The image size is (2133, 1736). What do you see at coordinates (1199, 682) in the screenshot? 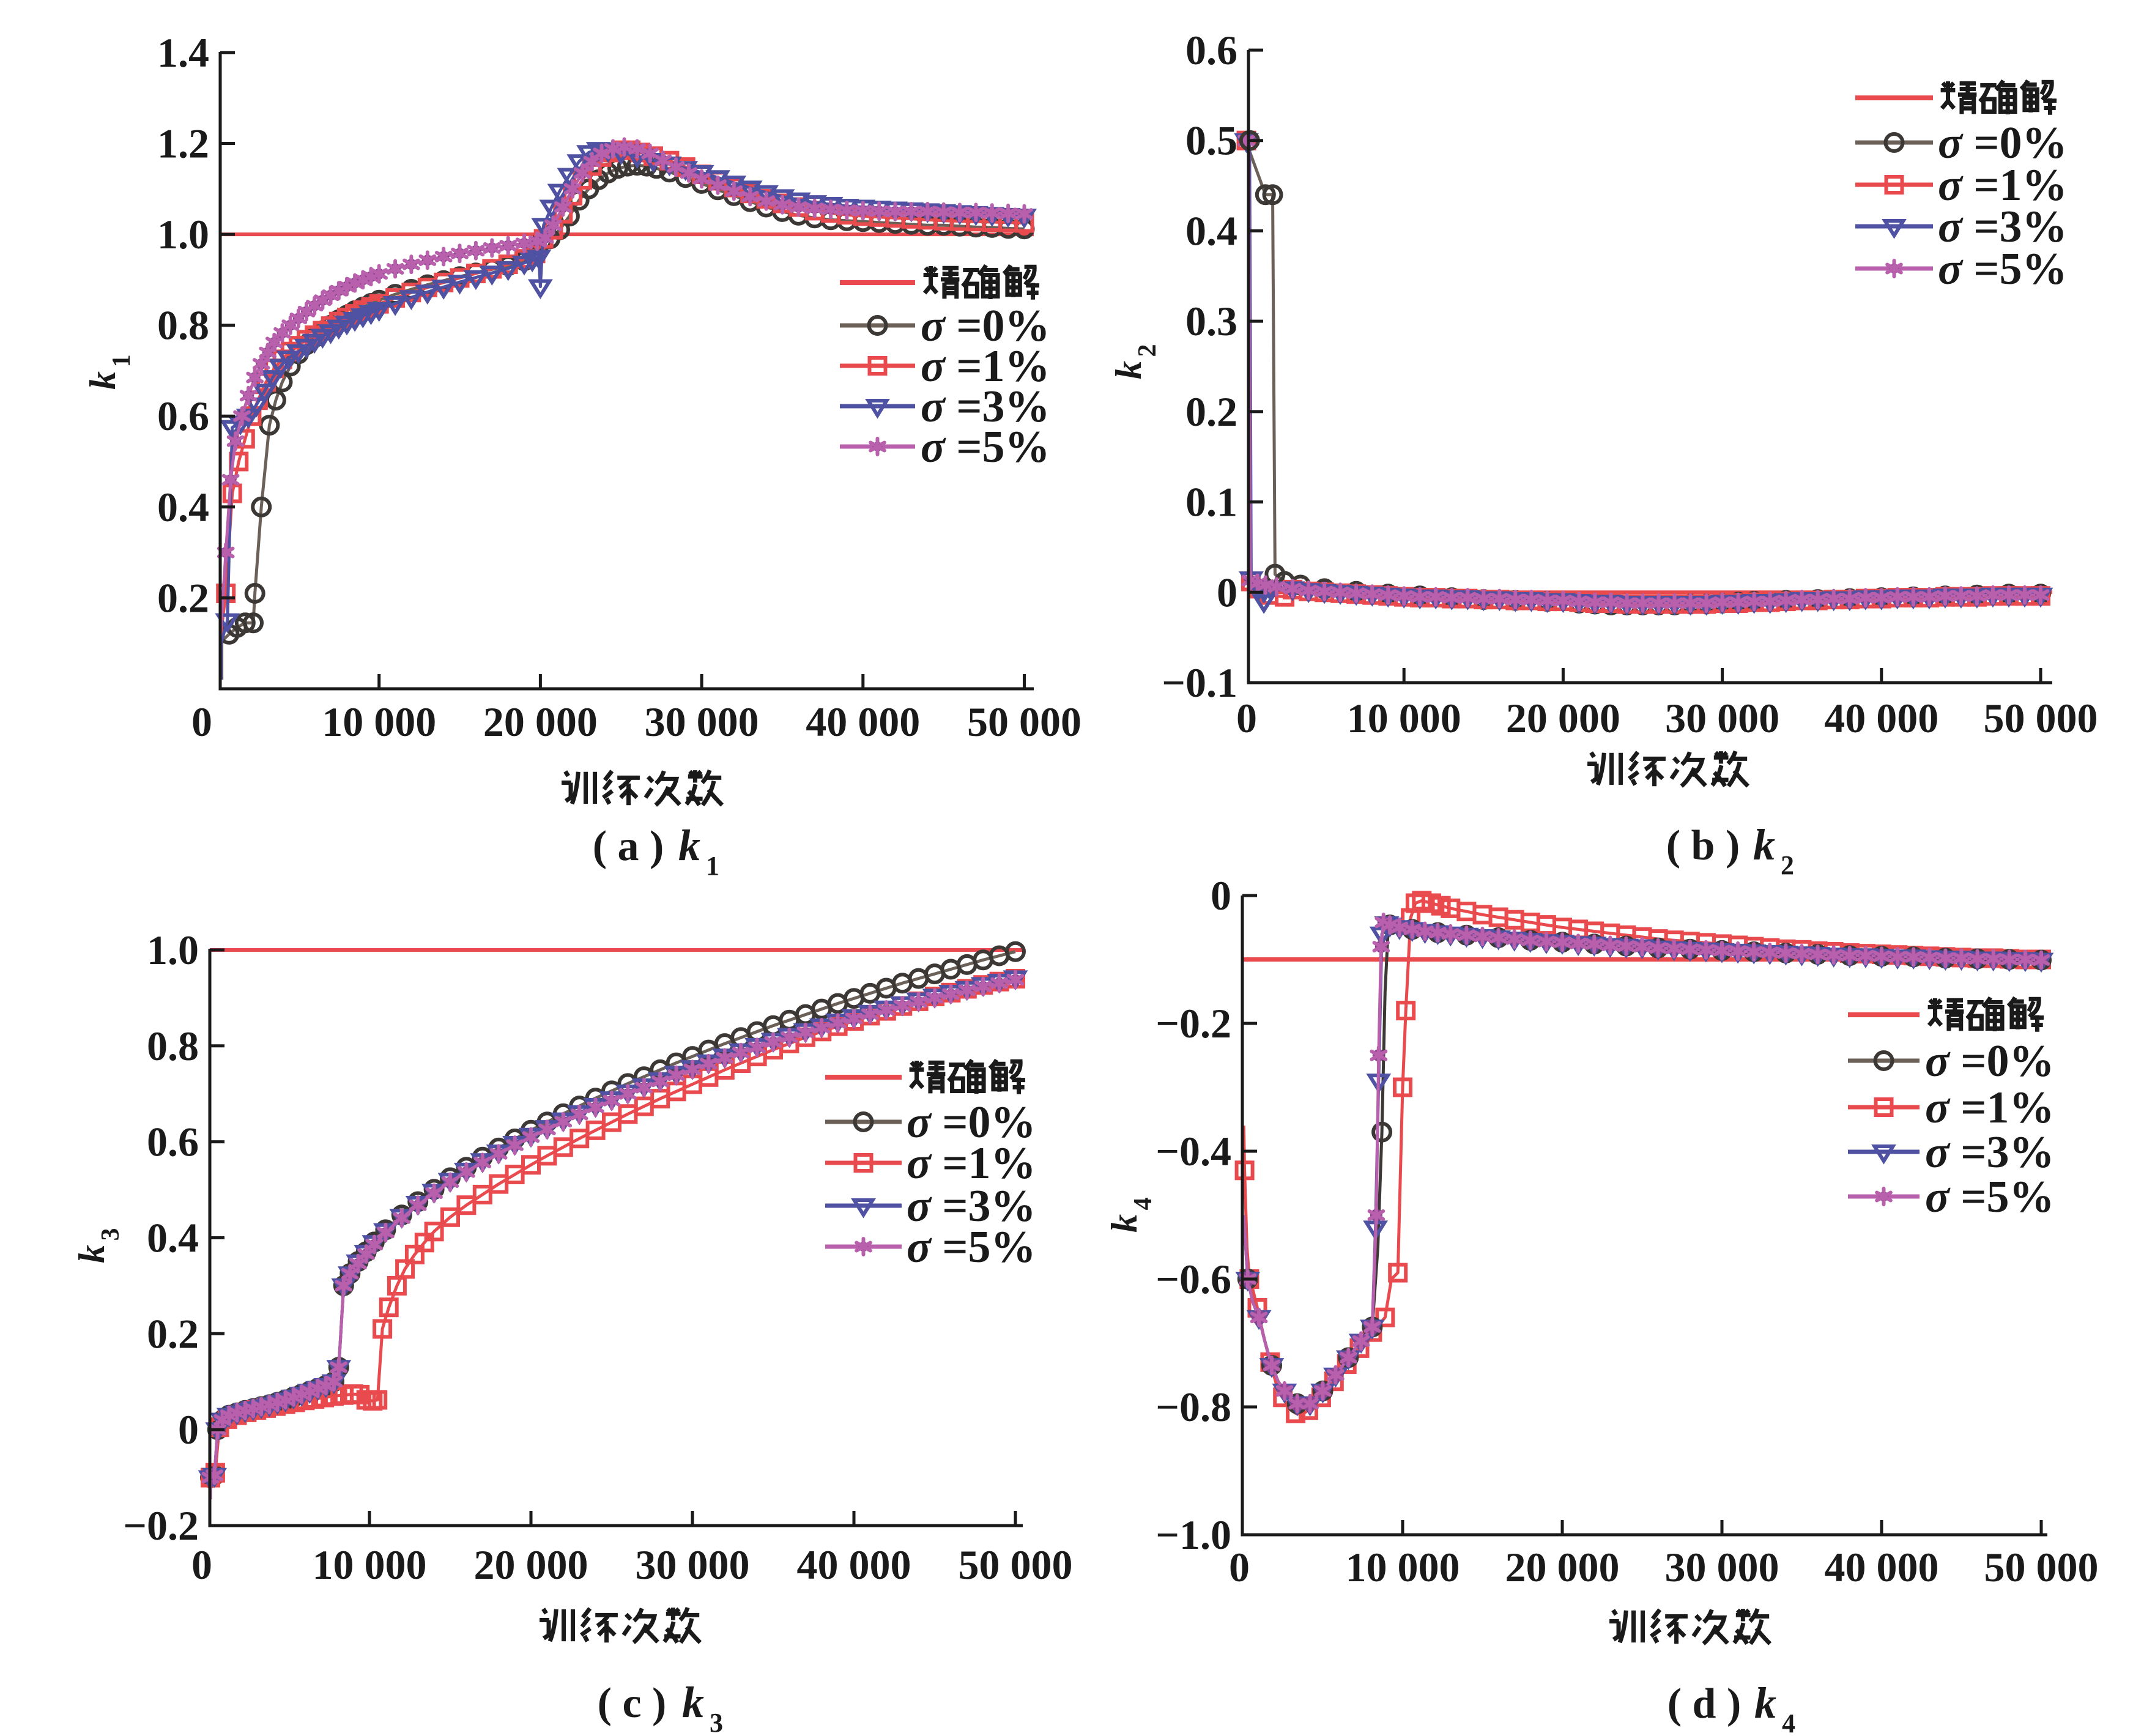
I see `svg-text: −0.1` at bounding box center [1199, 682].